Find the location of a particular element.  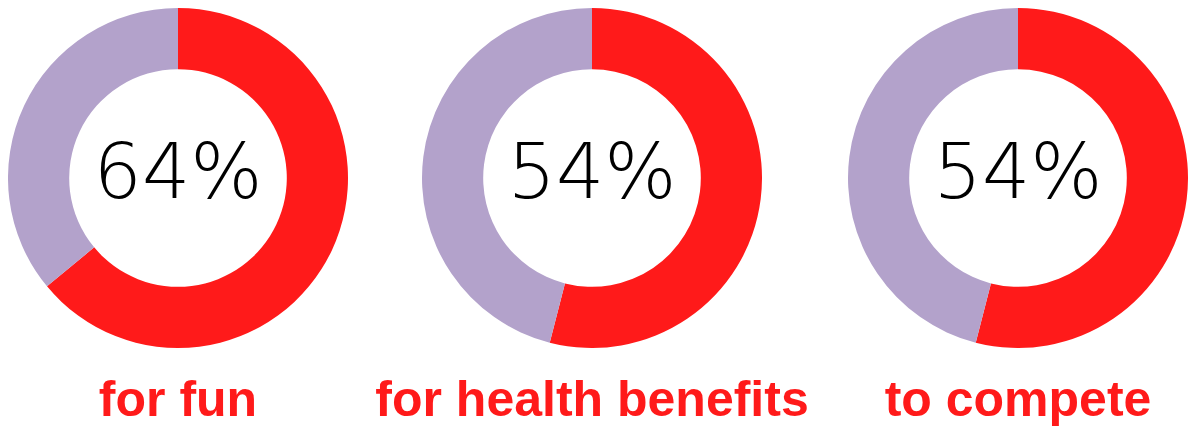

text: for health benefits is located at coordinates (592, 399).